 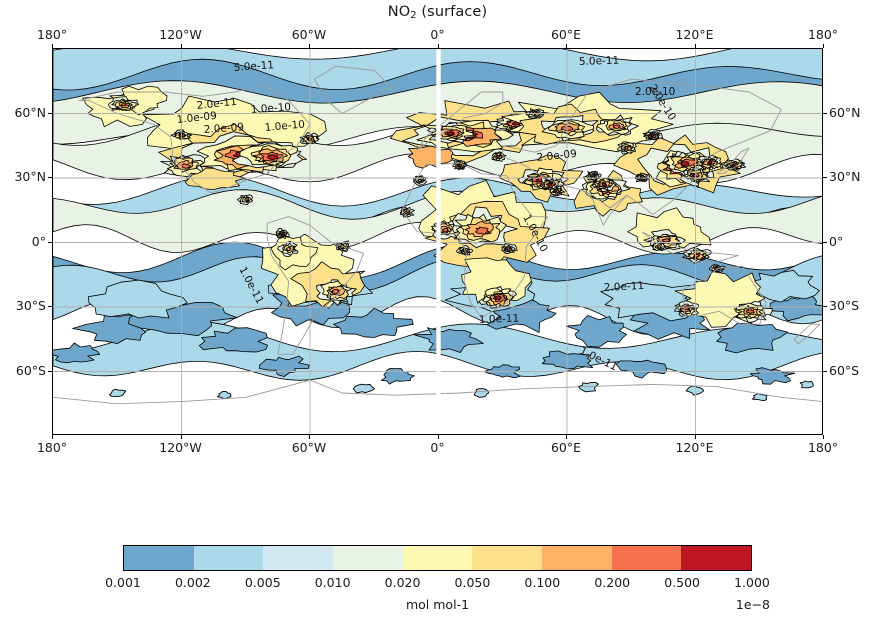 What do you see at coordinates (30, 112) in the screenshot?
I see `y-tick-label-left-0: 60°N` at bounding box center [30, 112].